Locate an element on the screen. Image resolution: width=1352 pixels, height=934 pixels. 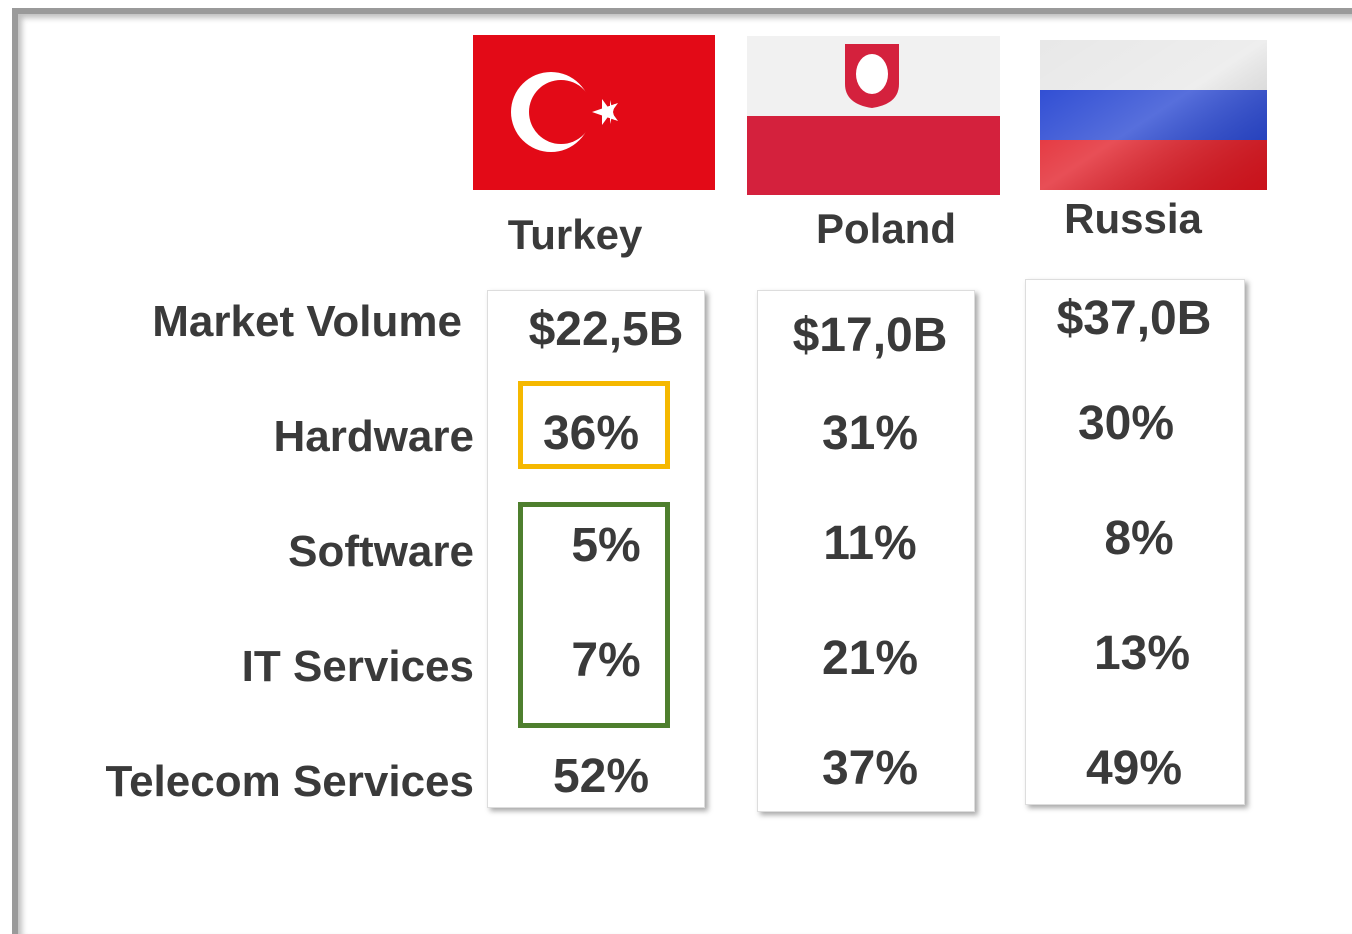
cell-value: 7% is located at coordinates (606, 660).